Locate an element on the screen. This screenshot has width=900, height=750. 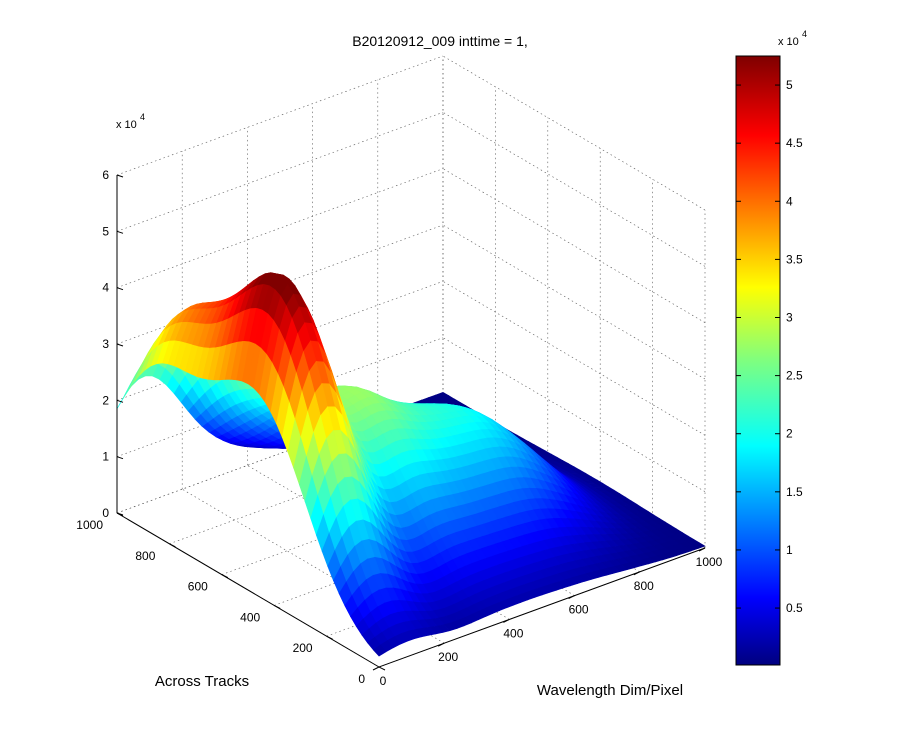
colorbar-tick-label: 1 is located at coordinates (789, 550).